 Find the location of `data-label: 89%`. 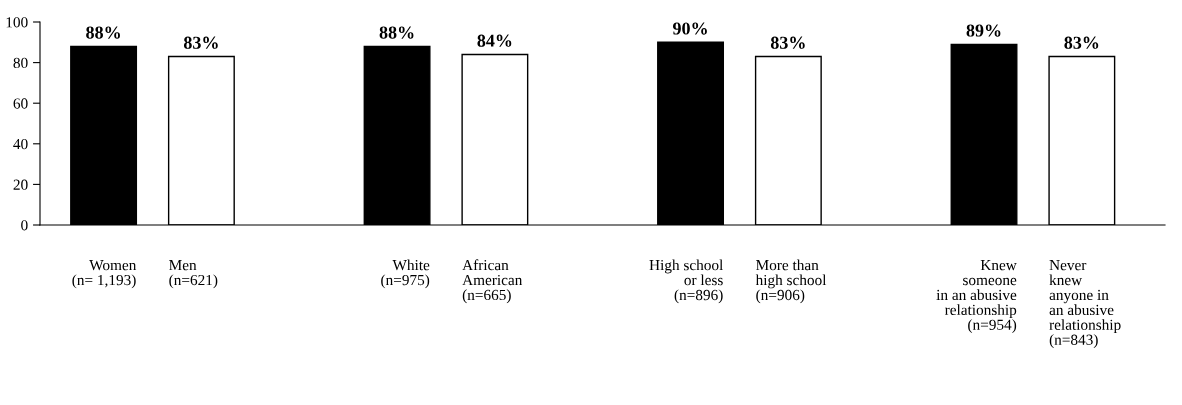

data-label: 89% is located at coordinates (983, 30).